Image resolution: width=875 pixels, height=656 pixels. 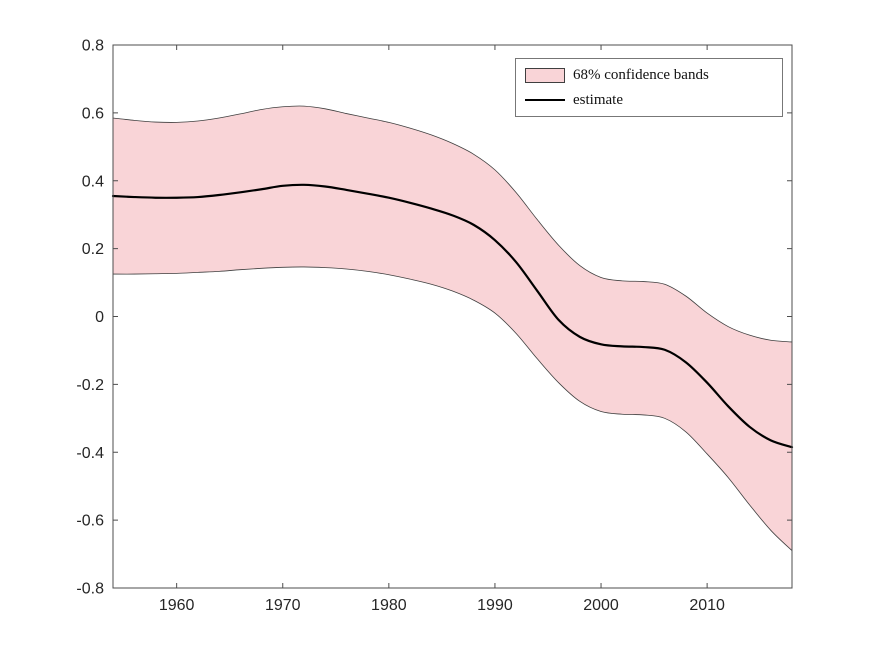 What do you see at coordinates (545, 75) in the screenshot?
I see `confidence-band-swatch` at bounding box center [545, 75].